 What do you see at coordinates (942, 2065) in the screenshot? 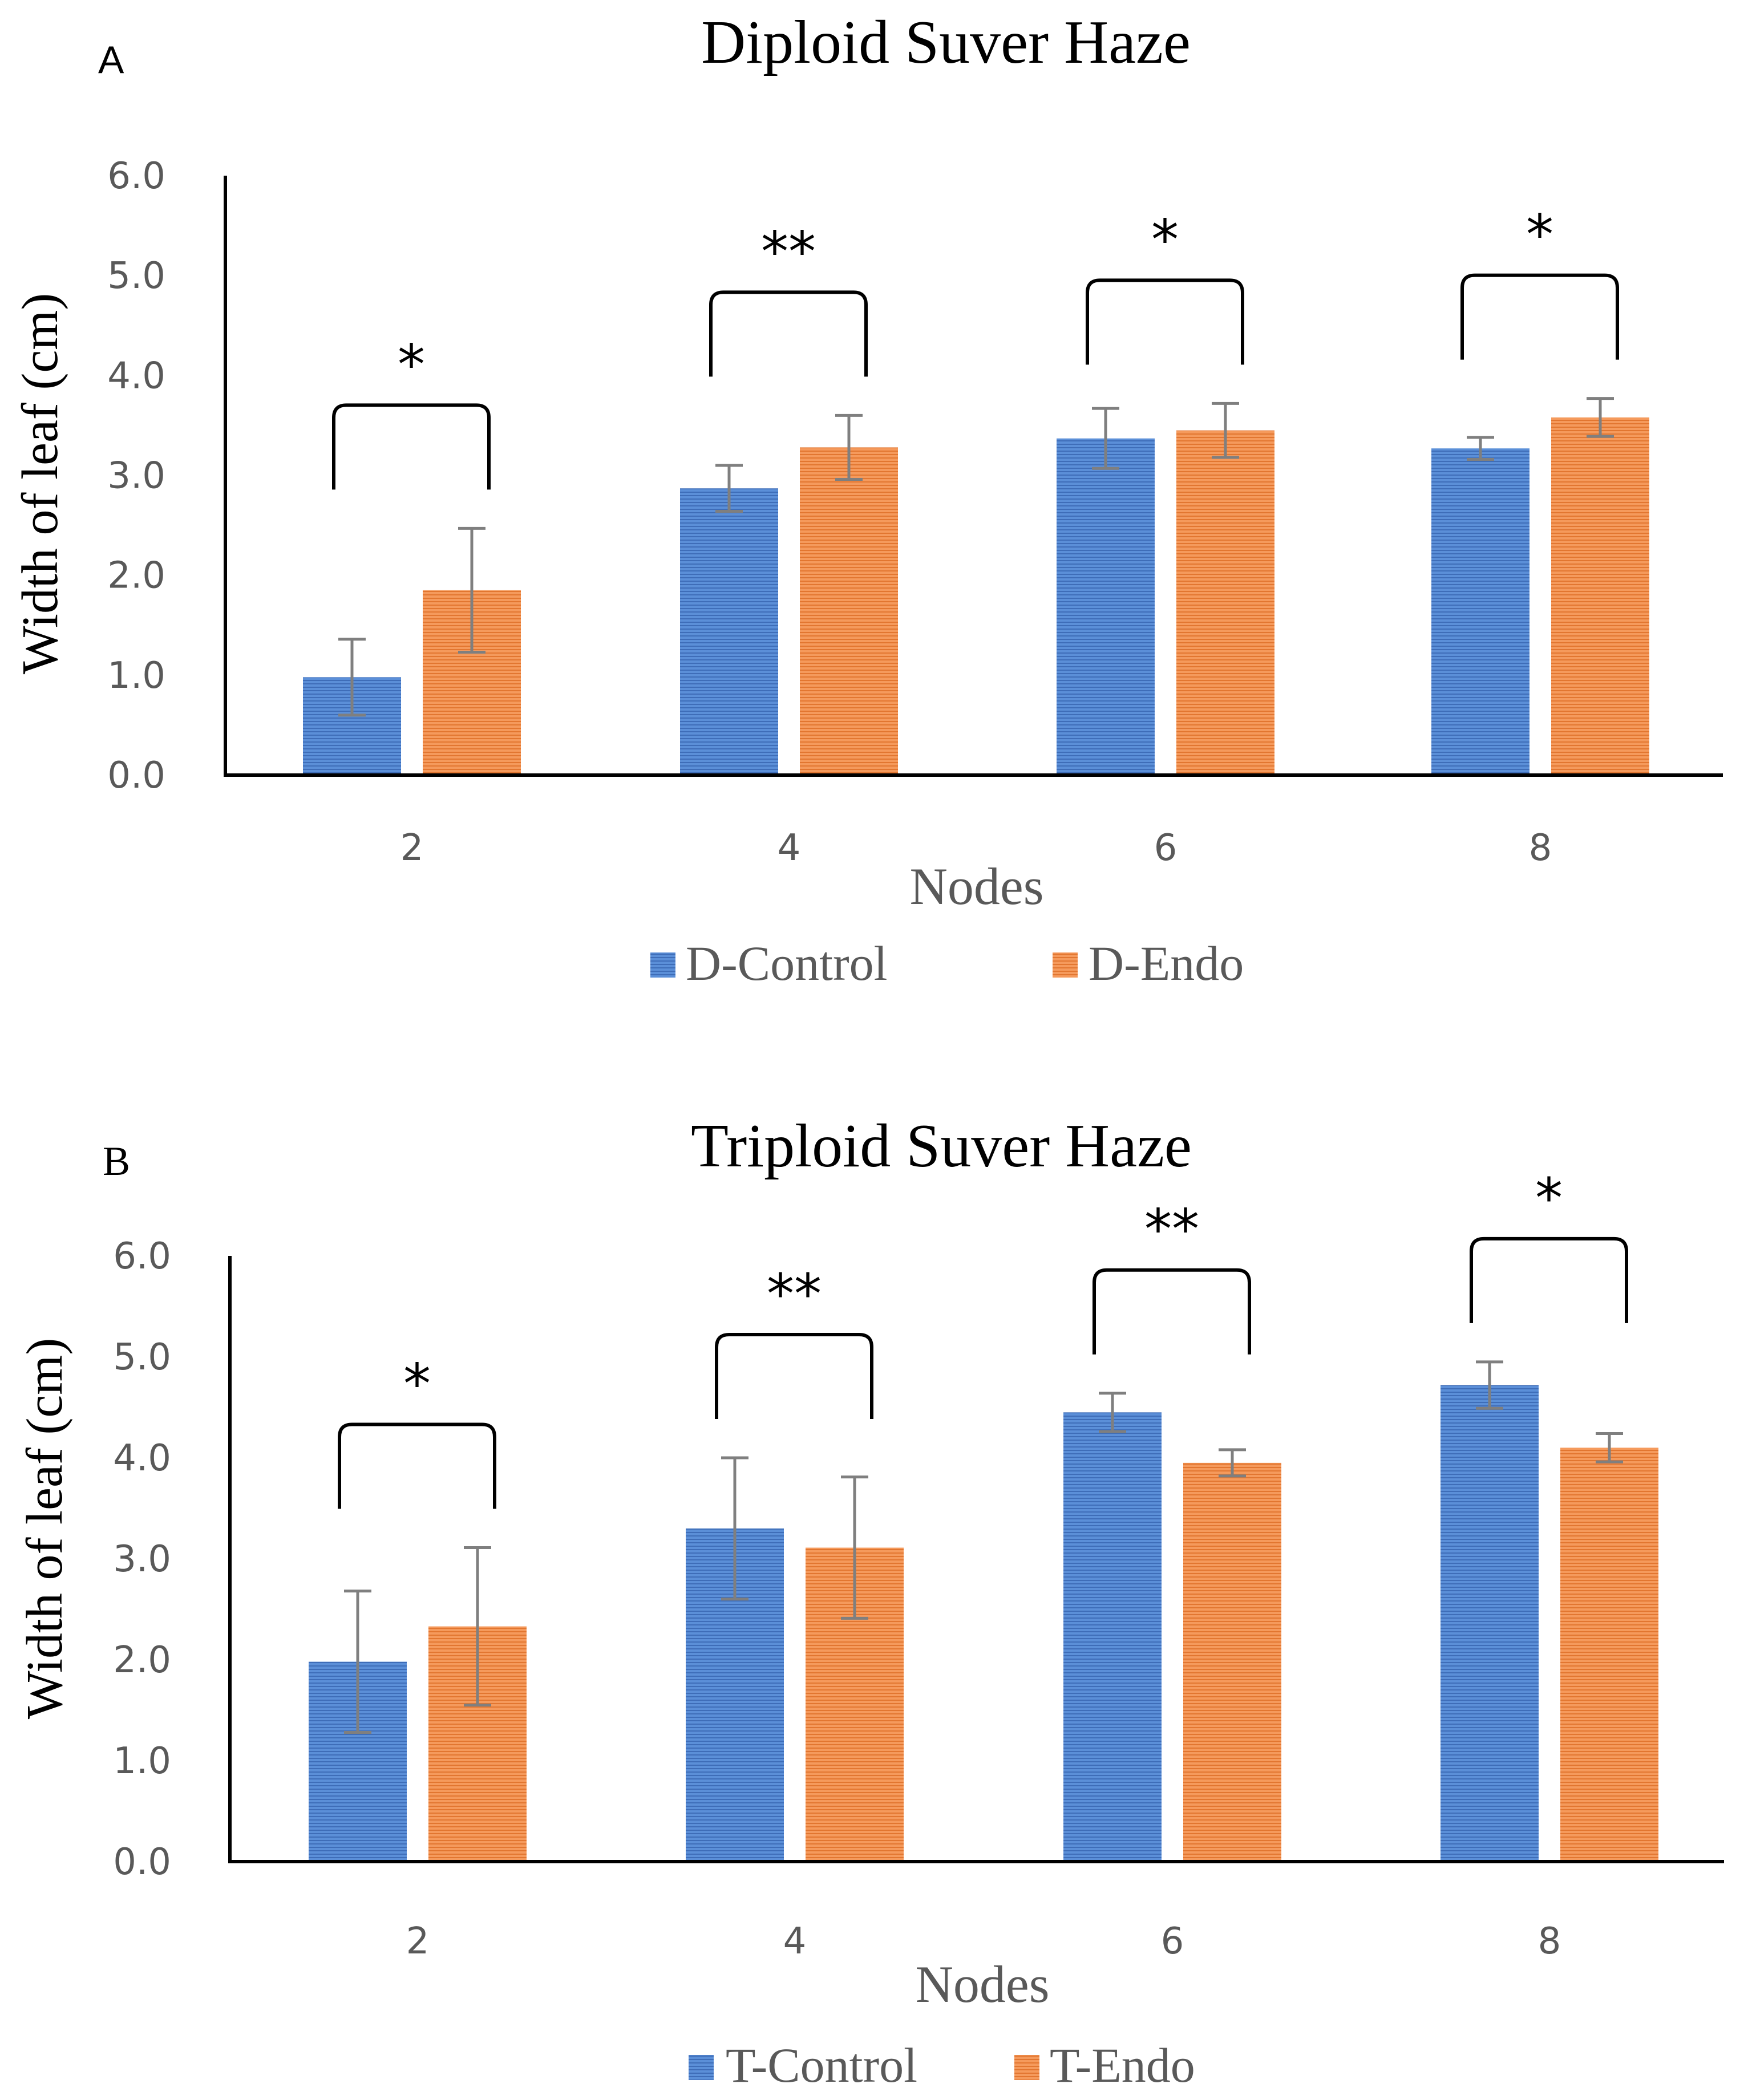
I see `legend: T-Control T-Endo` at bounding box center [942, 2065].